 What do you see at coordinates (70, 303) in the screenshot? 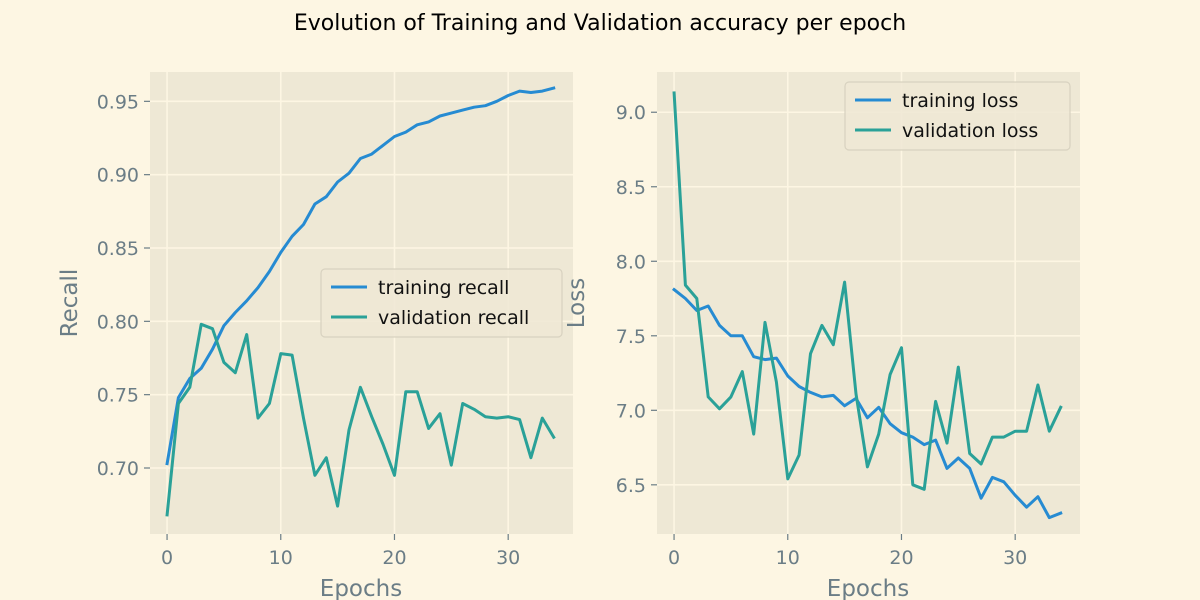
I see `y-axis-label: Recall` at bounding box center [70, 303].